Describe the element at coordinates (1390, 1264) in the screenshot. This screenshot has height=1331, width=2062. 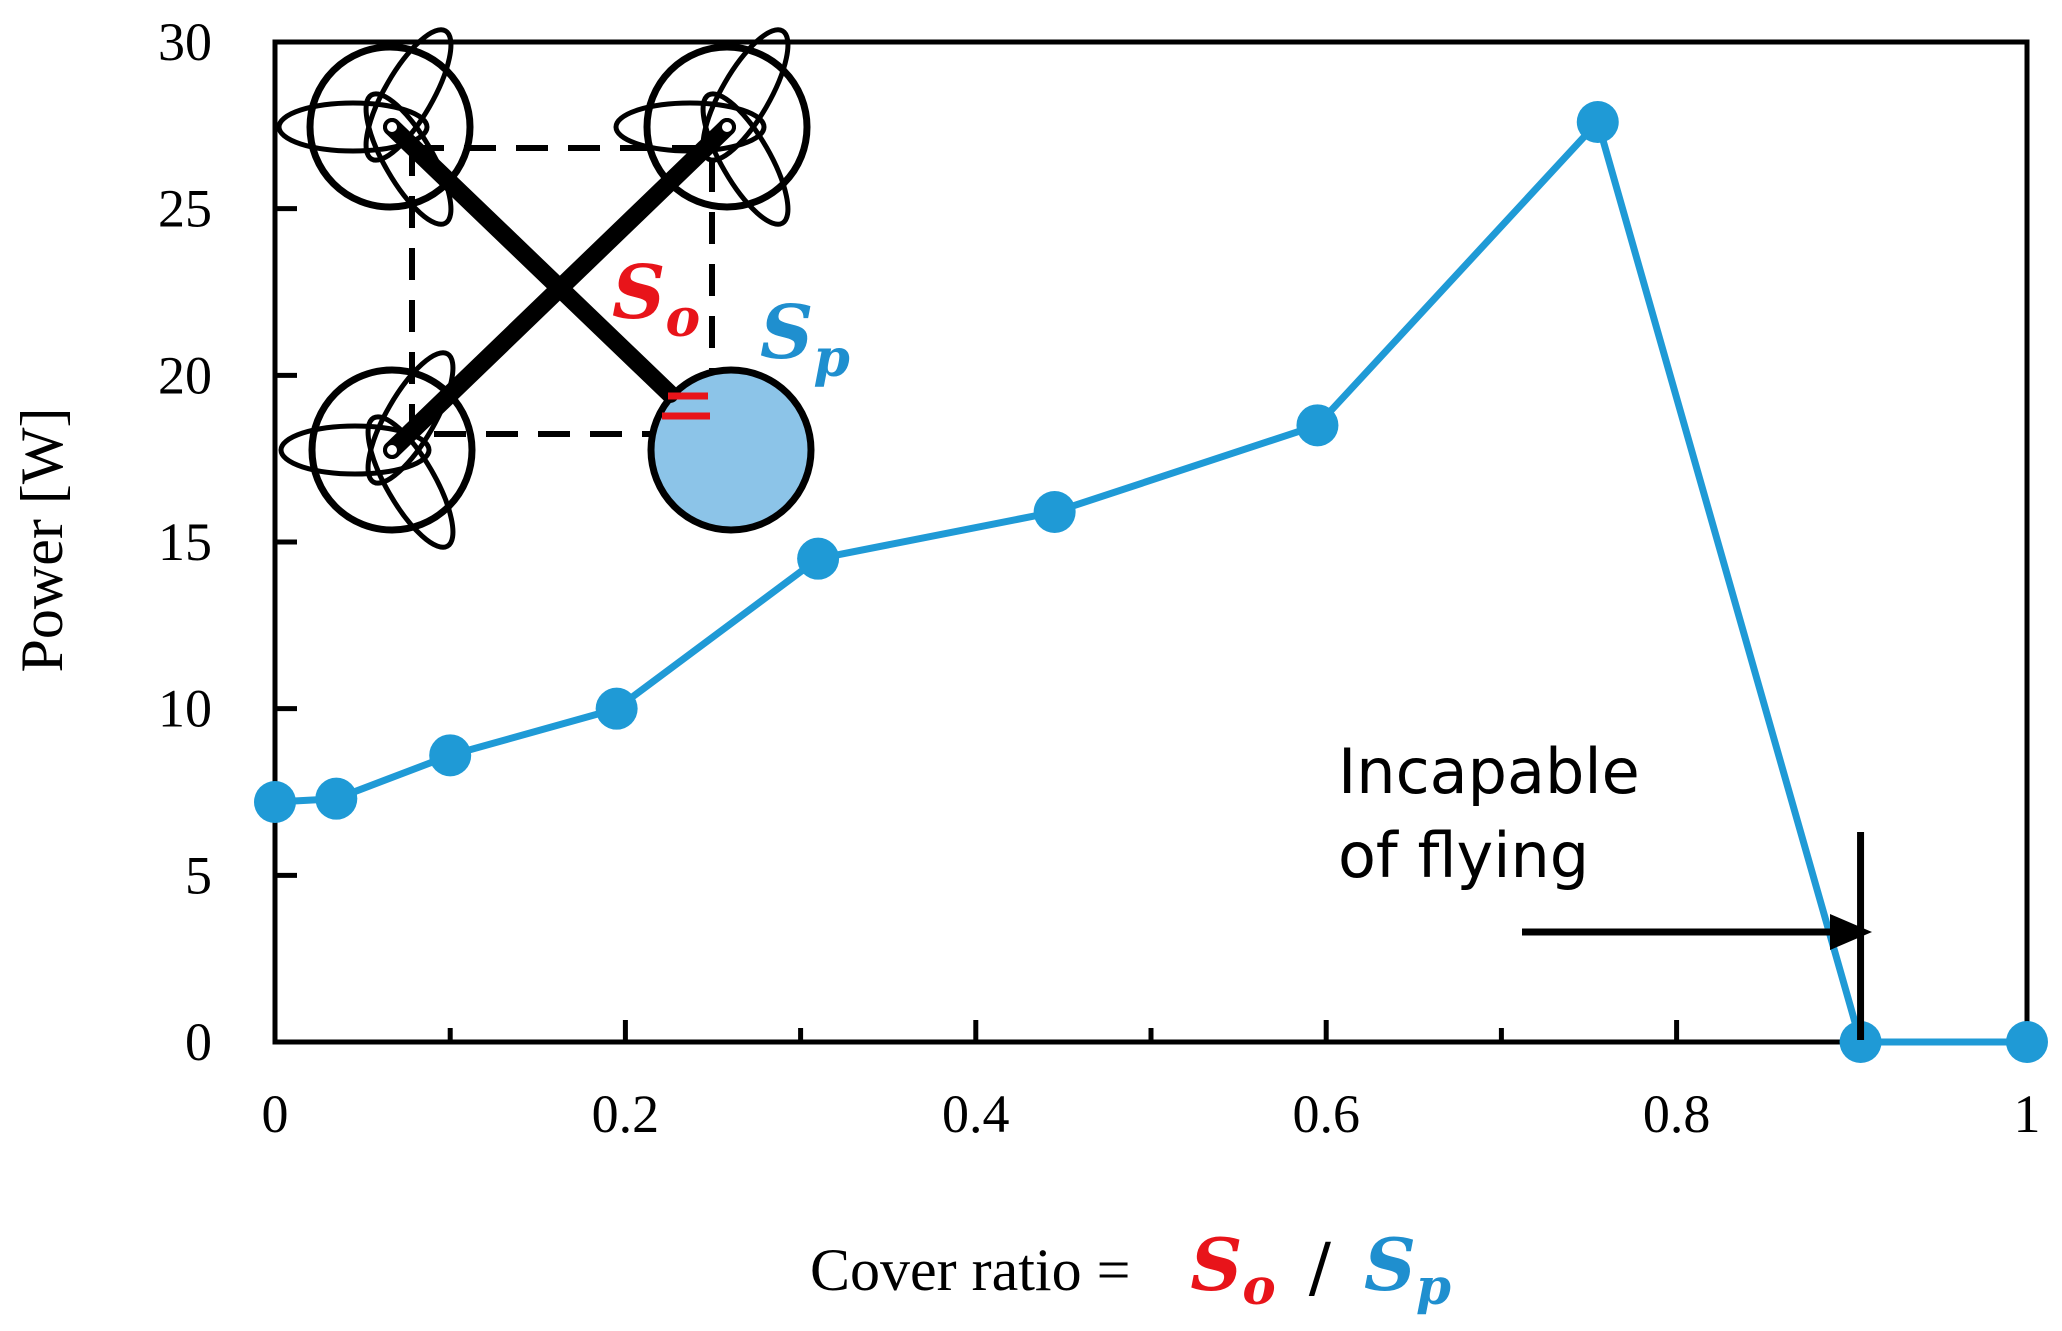
I see `x-axis-denominator-symbol: S` at that location.